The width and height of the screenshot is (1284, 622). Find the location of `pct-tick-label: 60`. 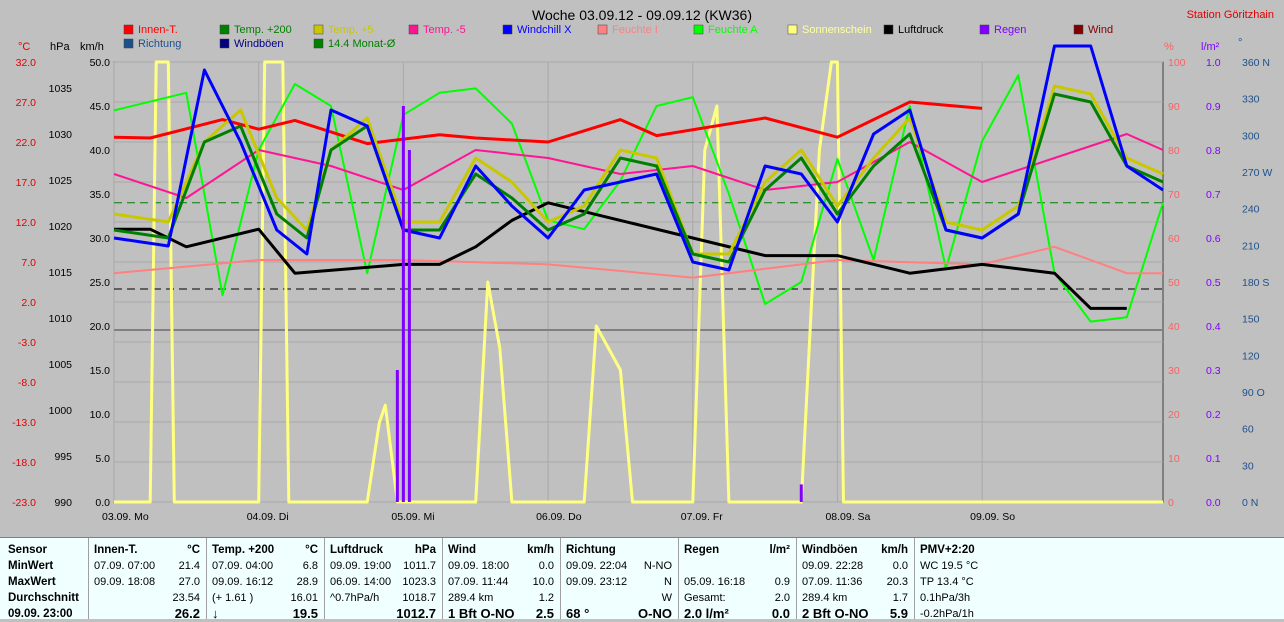

pct-tick-label: 60 is located at coordinates (1174, 239).